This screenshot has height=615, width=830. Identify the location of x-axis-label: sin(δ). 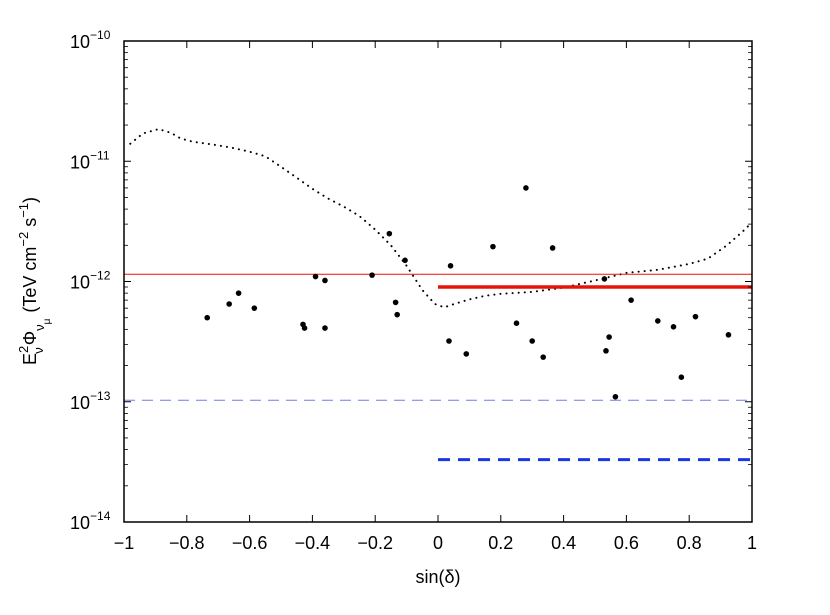
(437, 577).